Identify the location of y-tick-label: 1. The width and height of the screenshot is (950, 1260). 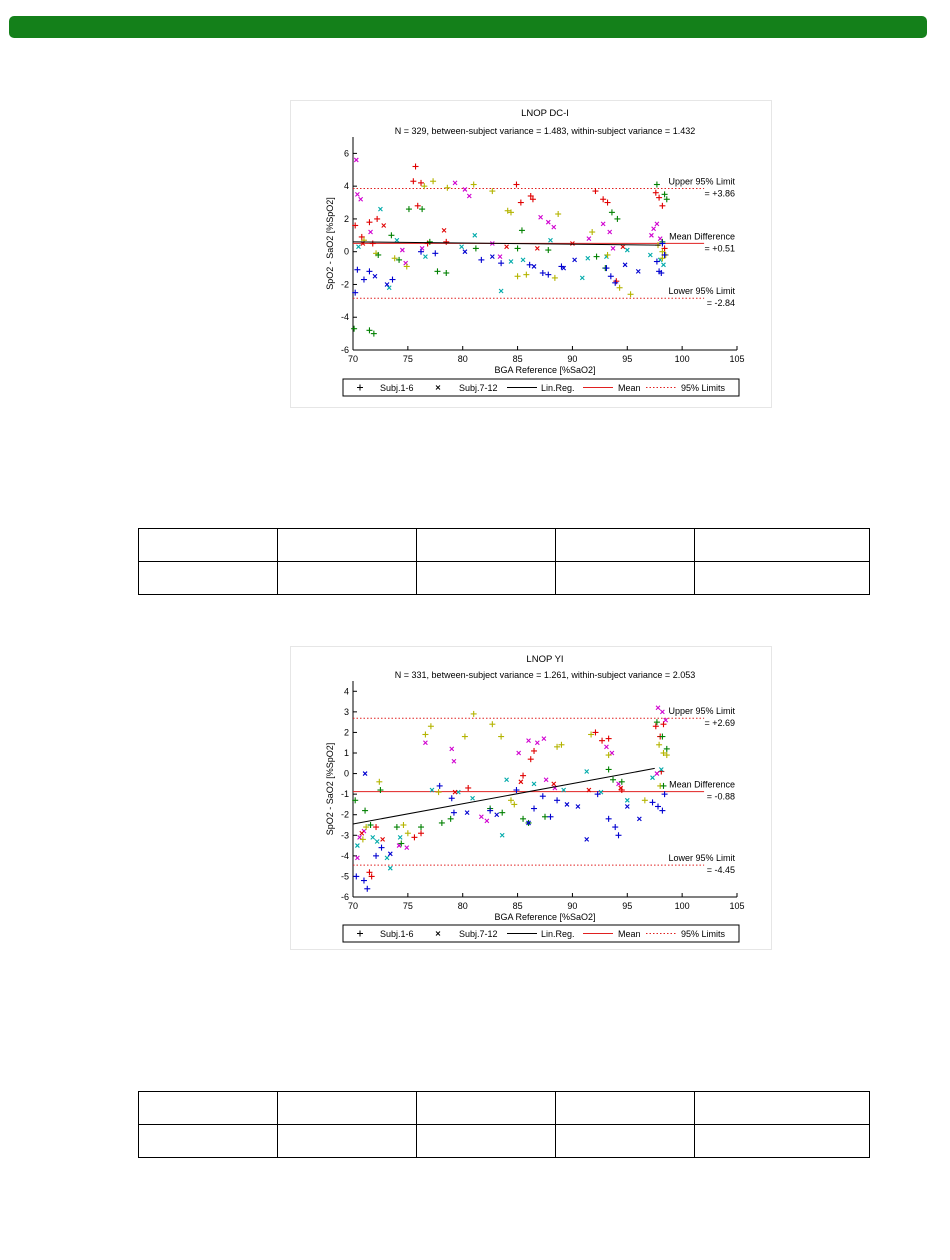
(346, 753).